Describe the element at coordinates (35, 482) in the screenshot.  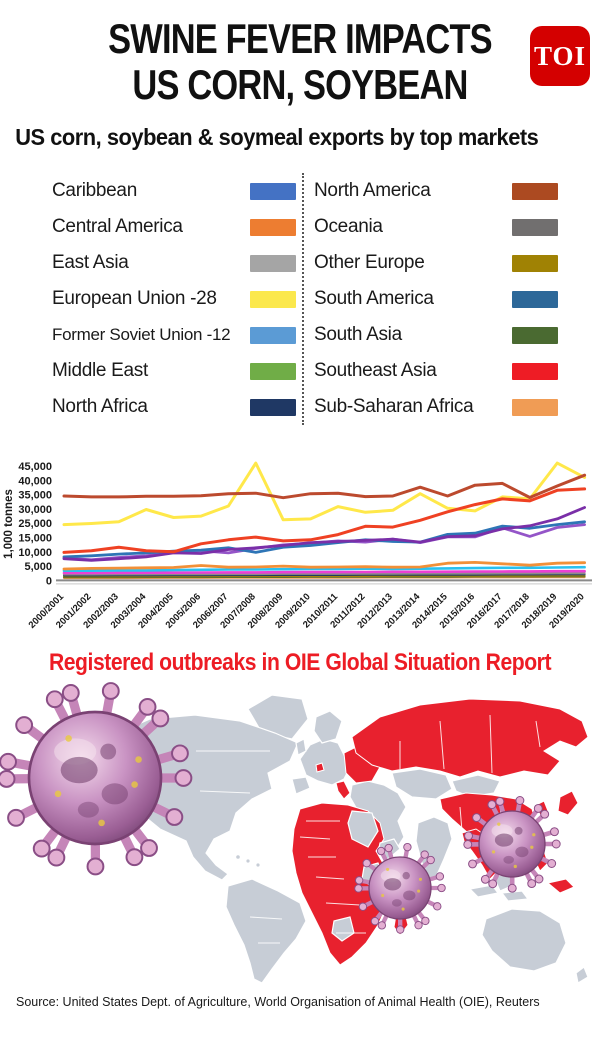
I see `y-axis-tick-label: 40,000` at that location.